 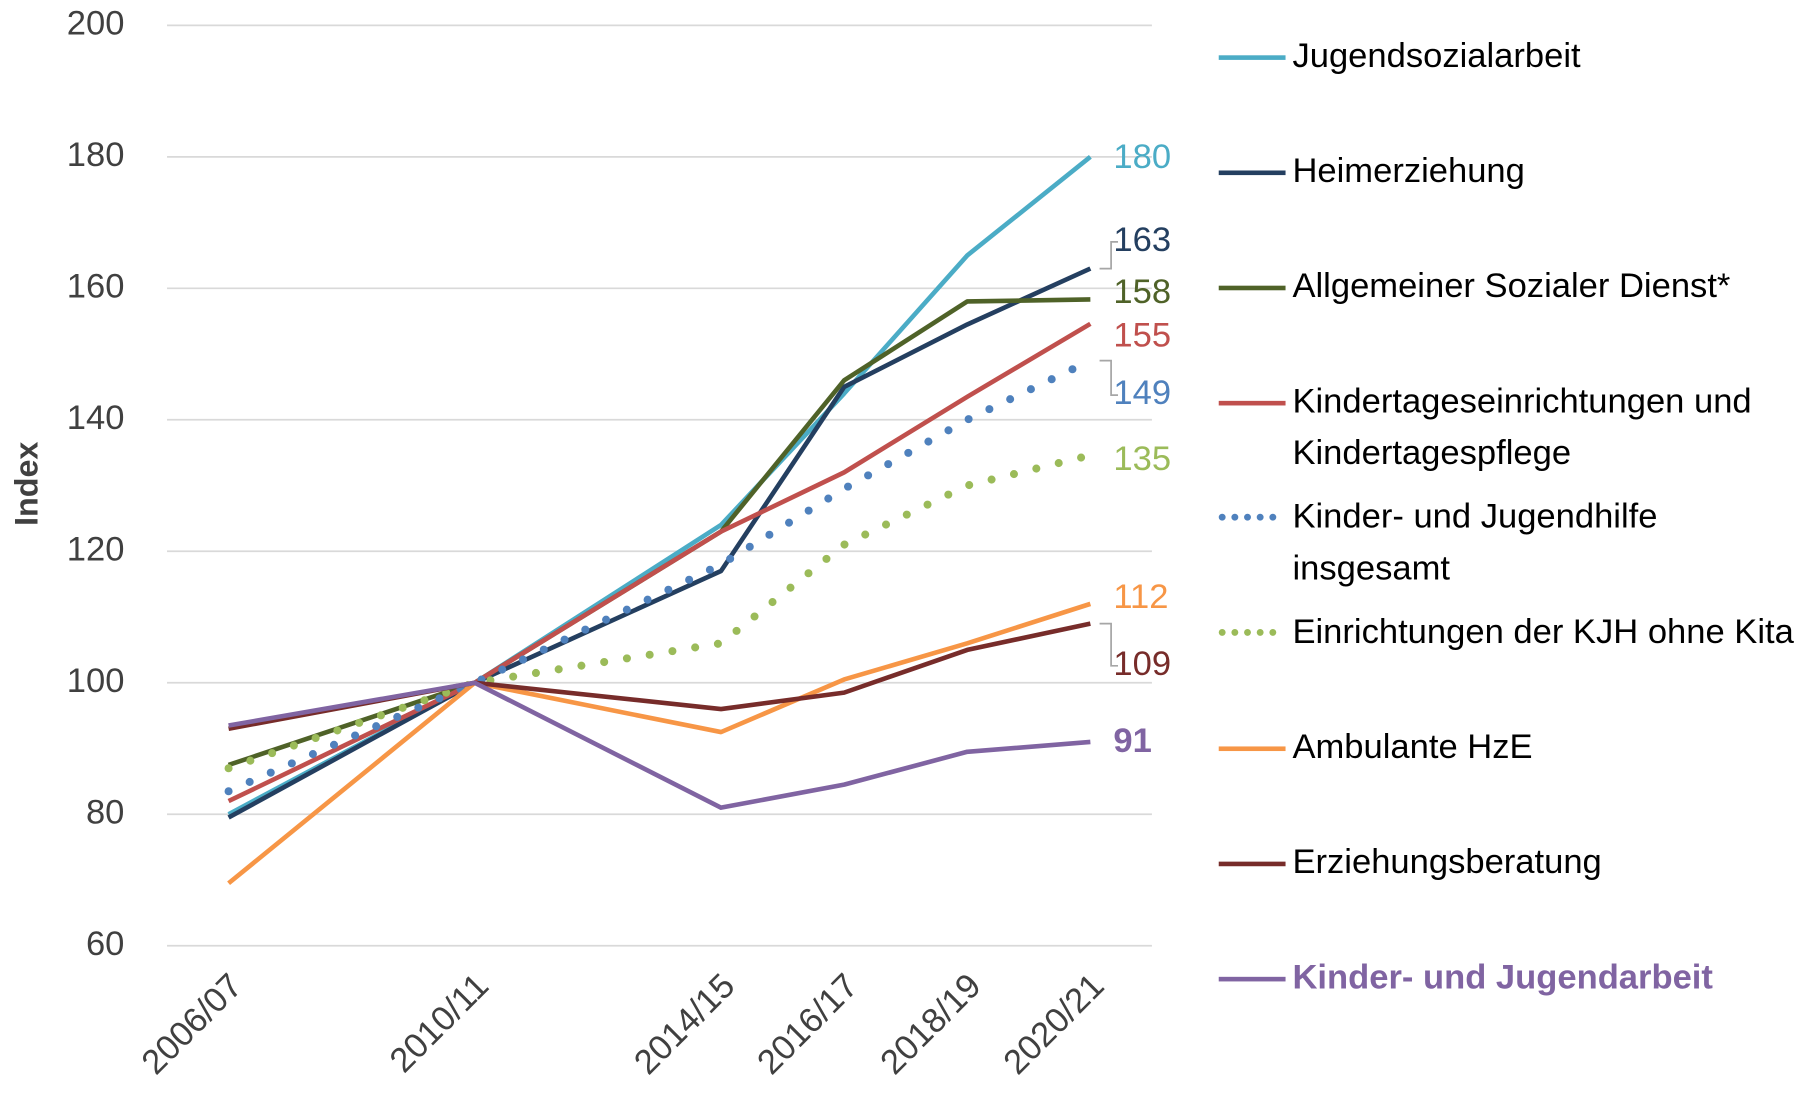 I want to click on legend-item: Jugendsozialarbeit, so click(x=1506, y=56).